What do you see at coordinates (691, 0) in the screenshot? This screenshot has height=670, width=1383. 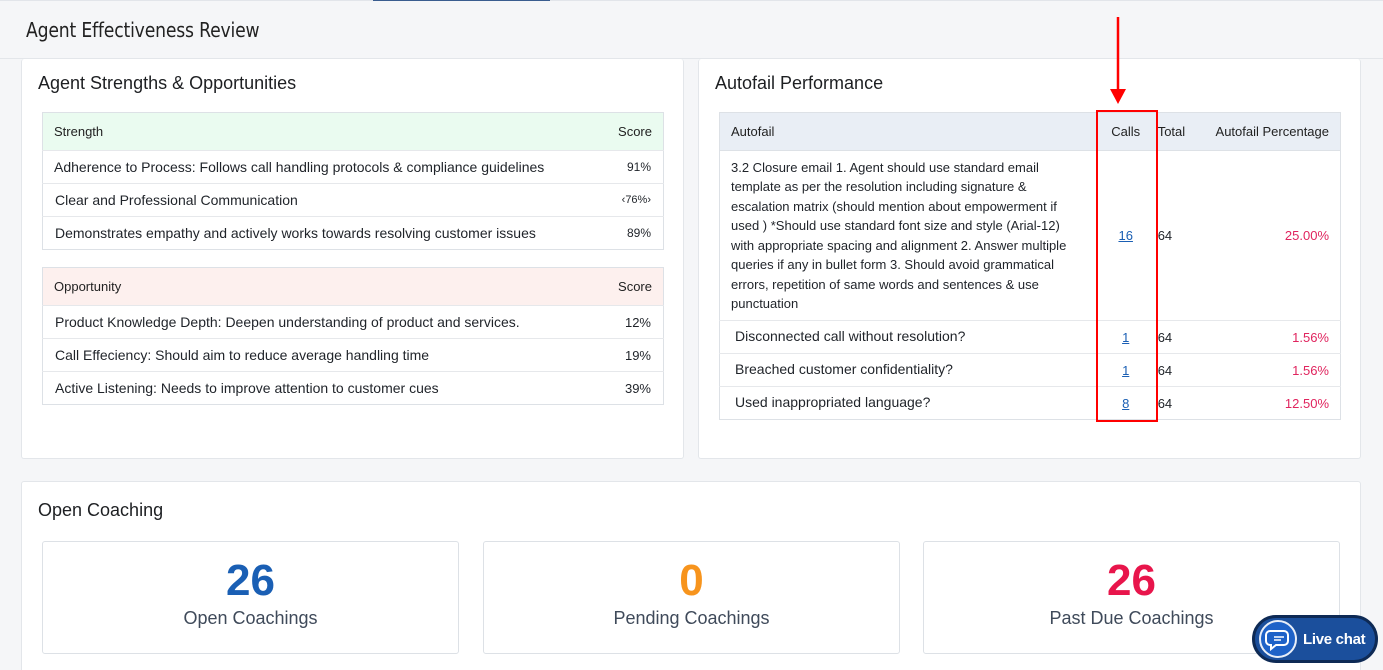 I see `top-border` at bounding box center [691, 0].